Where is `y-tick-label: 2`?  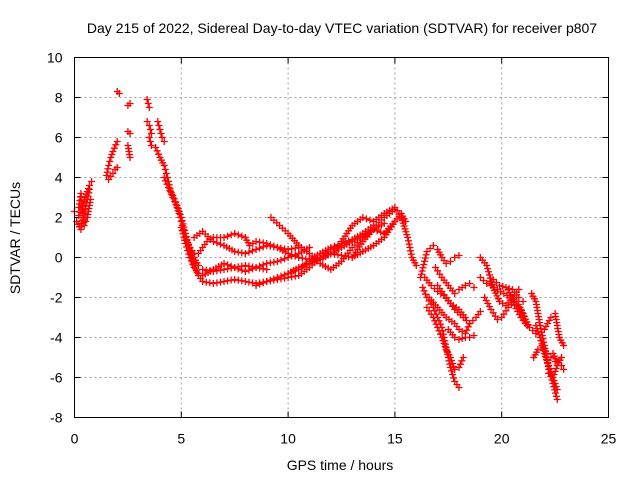 y-tick-label: 2 is located at coordinates (59, 218).